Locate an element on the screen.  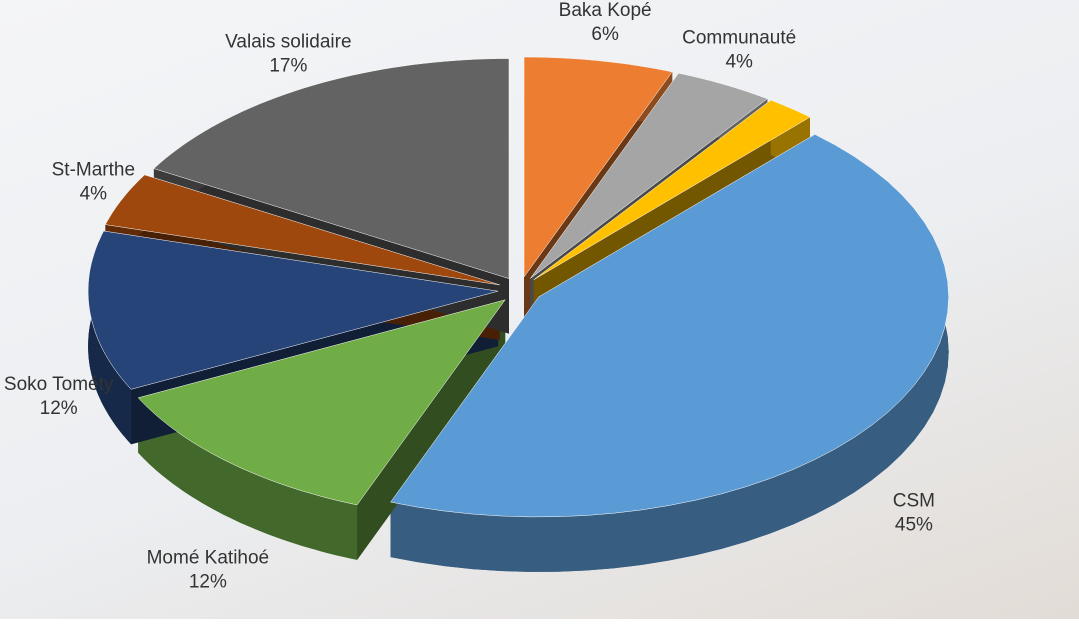
label-name: St-Marthe is located at coordinates (93, 169).